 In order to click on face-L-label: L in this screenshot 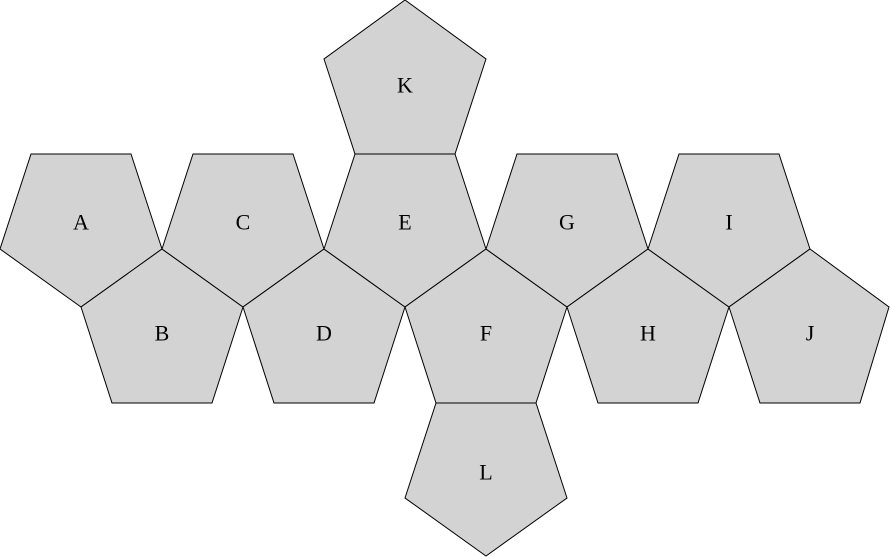, I will do `click(485, 472)`.